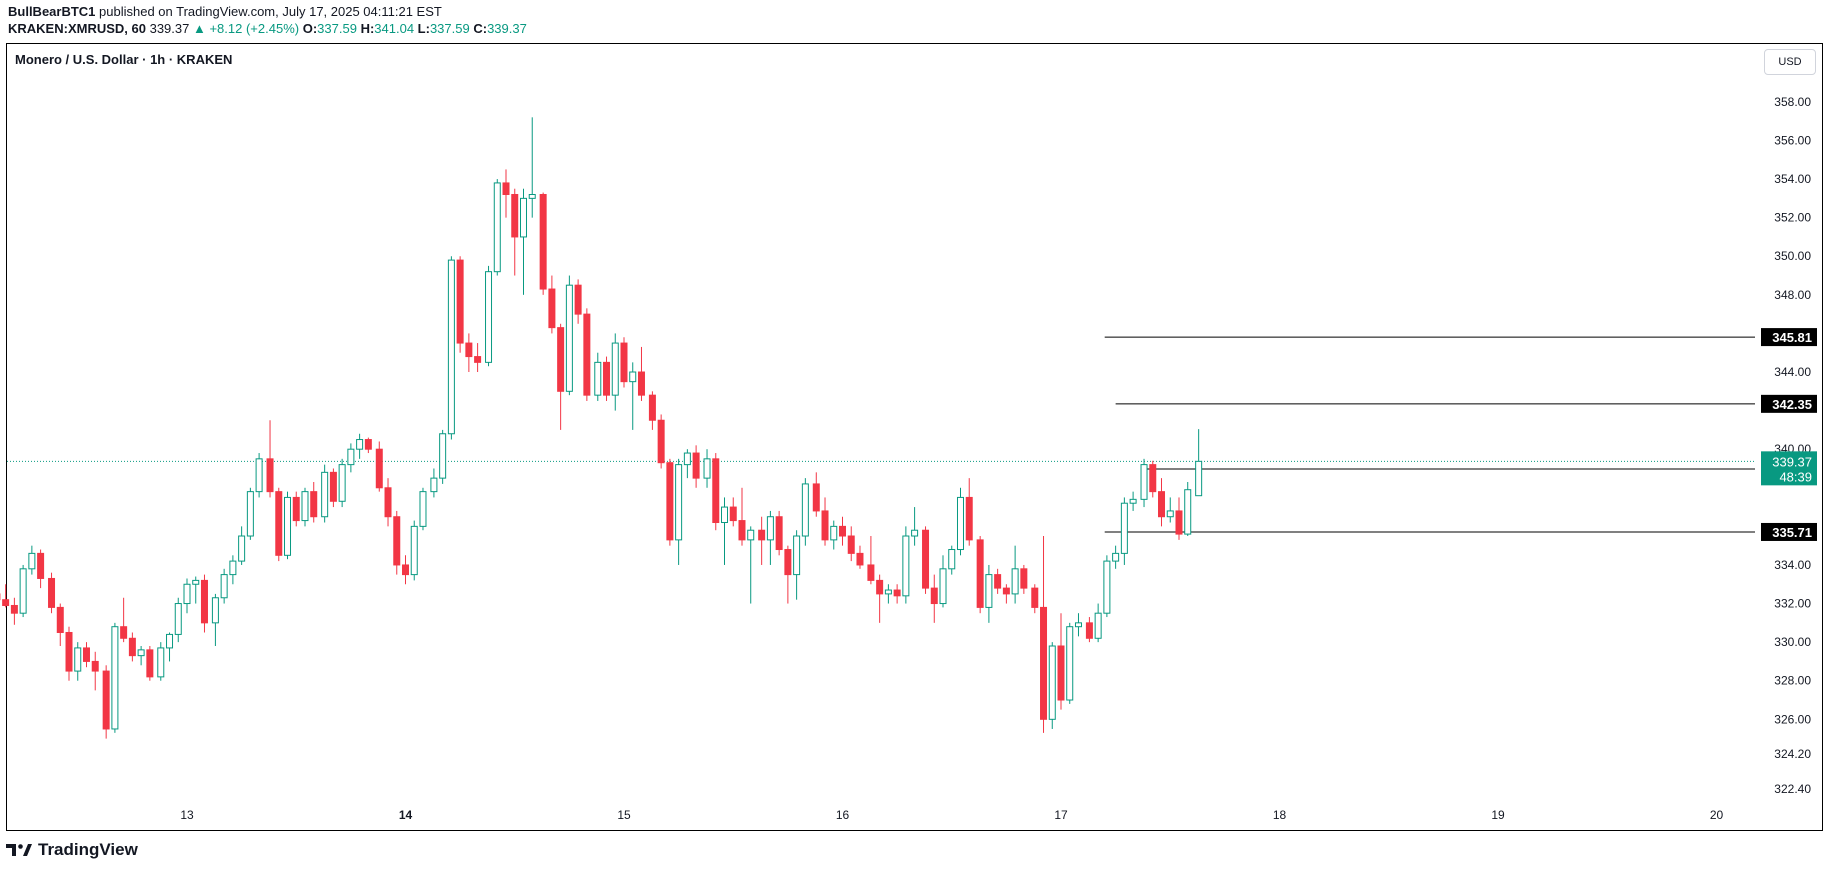 The height and width of the screenshot is (869, 1829). What do you see at coordinates (1792, 337) in the screenshot?
I see `tag-label: 345.81` at bounding box center [1792, 337].